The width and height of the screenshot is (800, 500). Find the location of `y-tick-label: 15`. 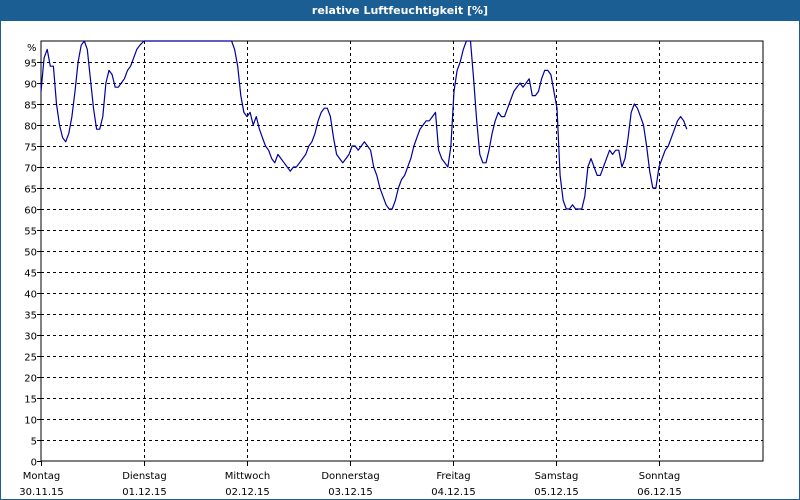

y-tick-label: 15 is located at coordinates (30, 400).